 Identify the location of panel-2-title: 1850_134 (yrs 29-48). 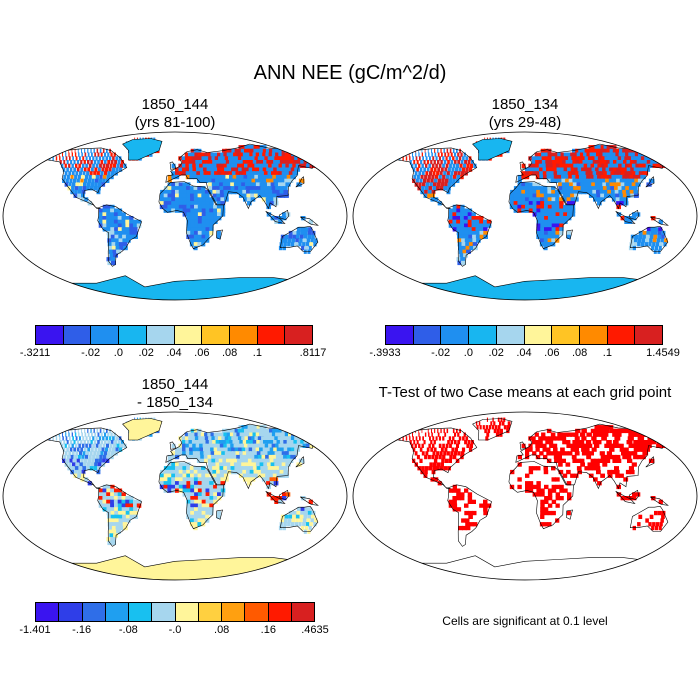
(525, 114).